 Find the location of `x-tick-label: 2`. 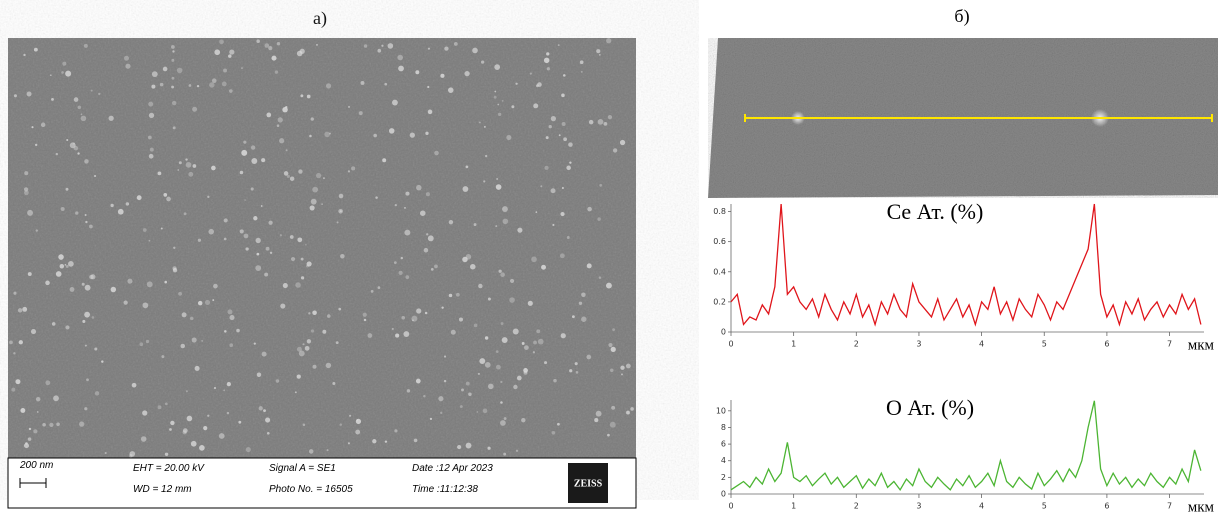

x-tick-label: 2 is located at coordinates (856, 344).